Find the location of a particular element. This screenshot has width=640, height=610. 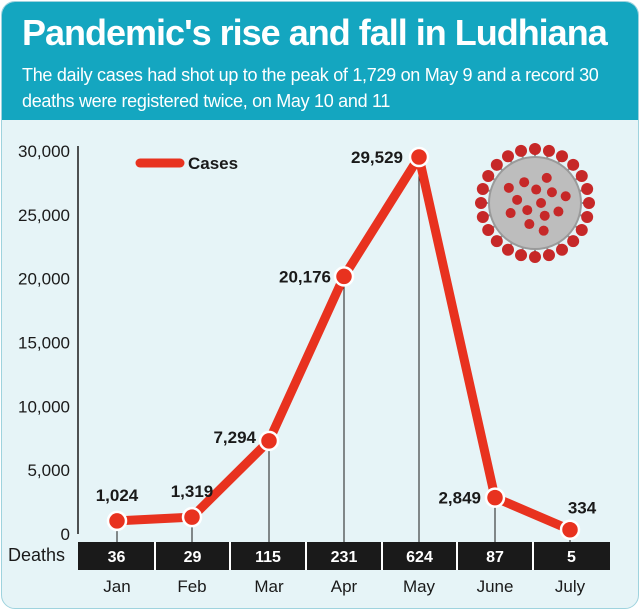

deaths-bar-background is located at coordinates (344, 556).